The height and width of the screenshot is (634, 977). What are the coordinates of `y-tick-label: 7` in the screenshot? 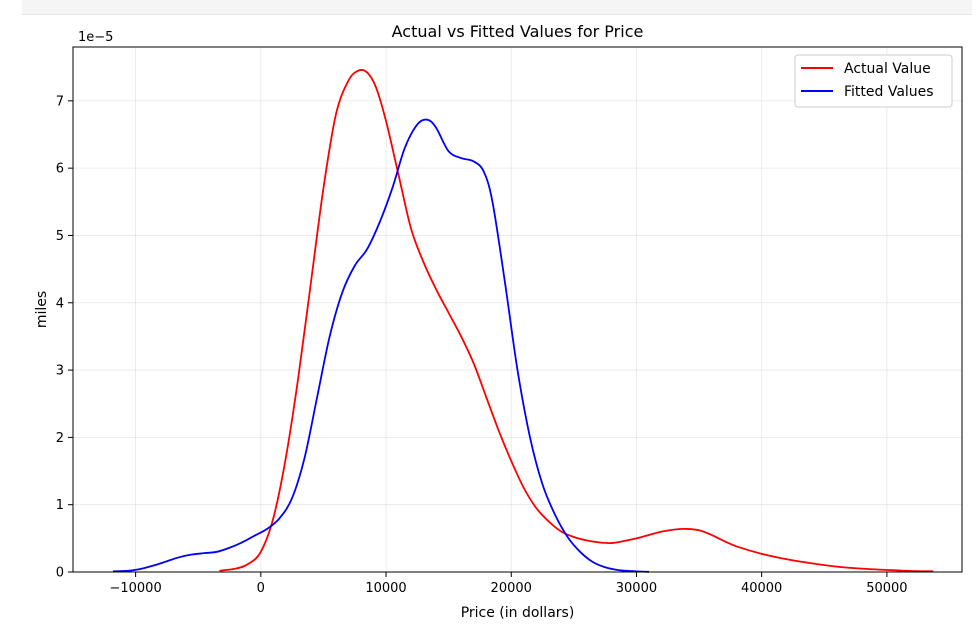 It's located at (60, 101).